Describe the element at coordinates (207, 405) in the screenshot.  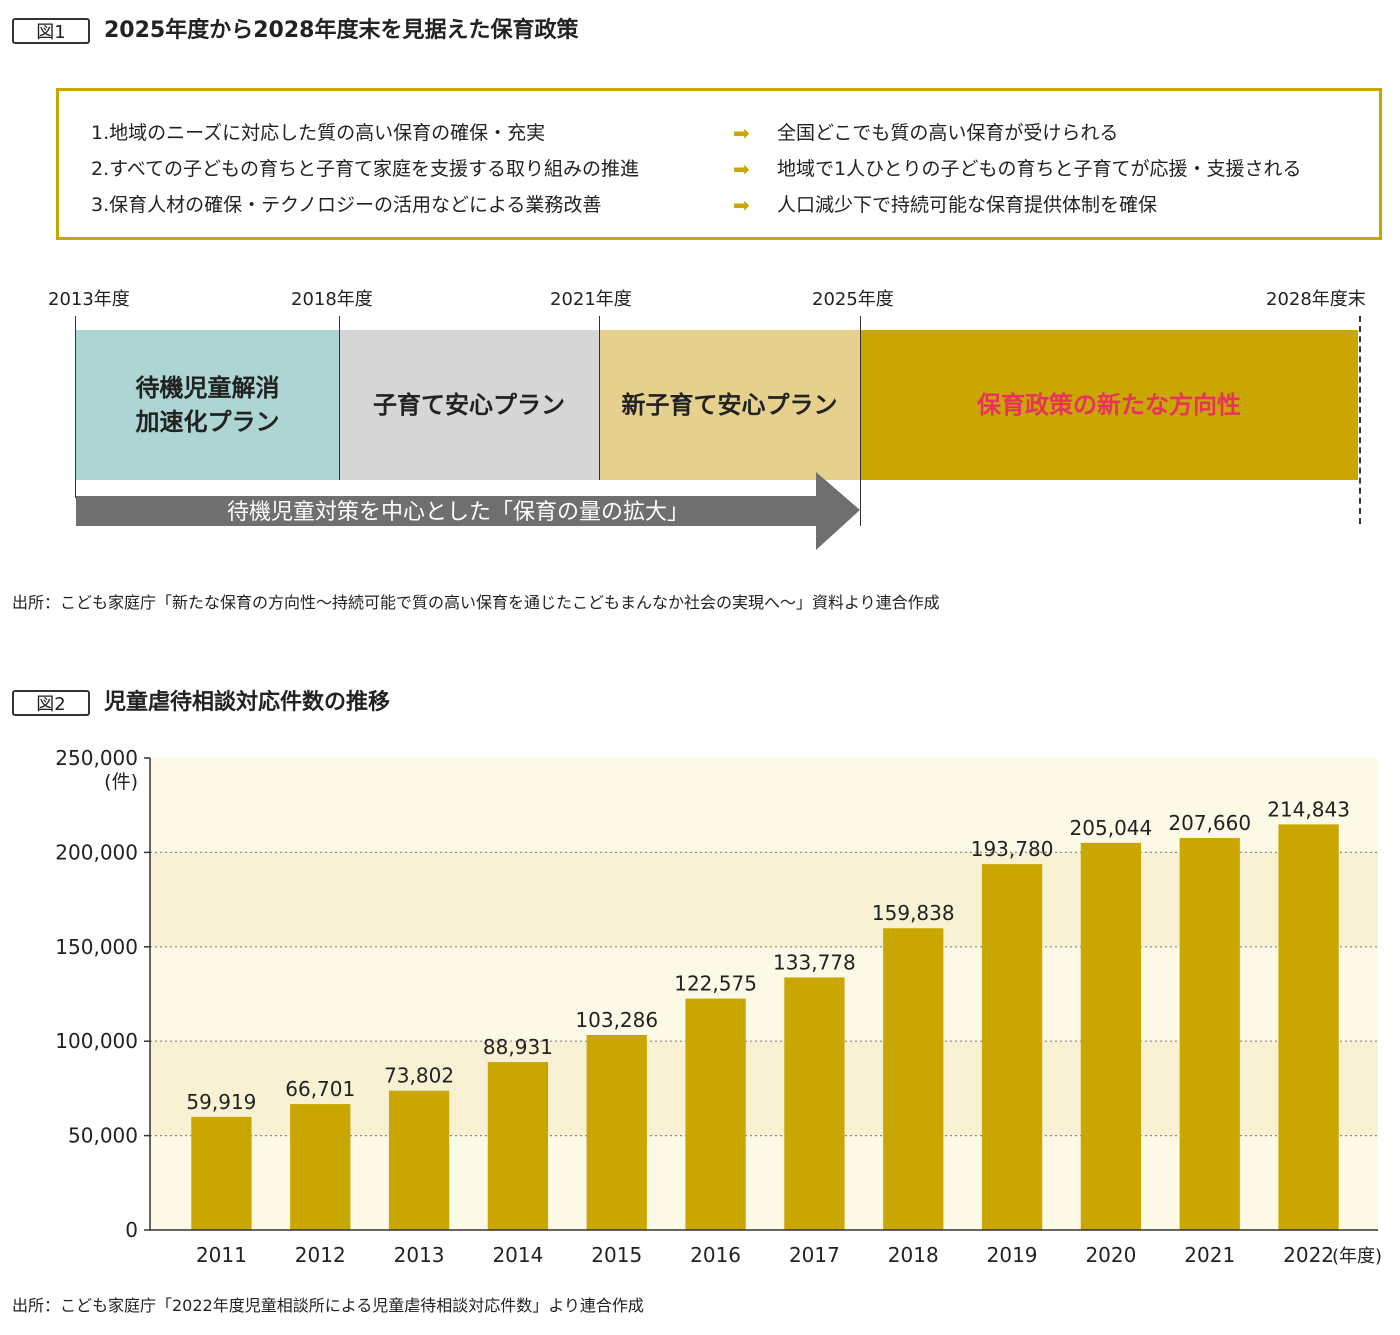
I see `plan-block-taiki-kaisho: 待機児童解消 加速化プラン` at that location.